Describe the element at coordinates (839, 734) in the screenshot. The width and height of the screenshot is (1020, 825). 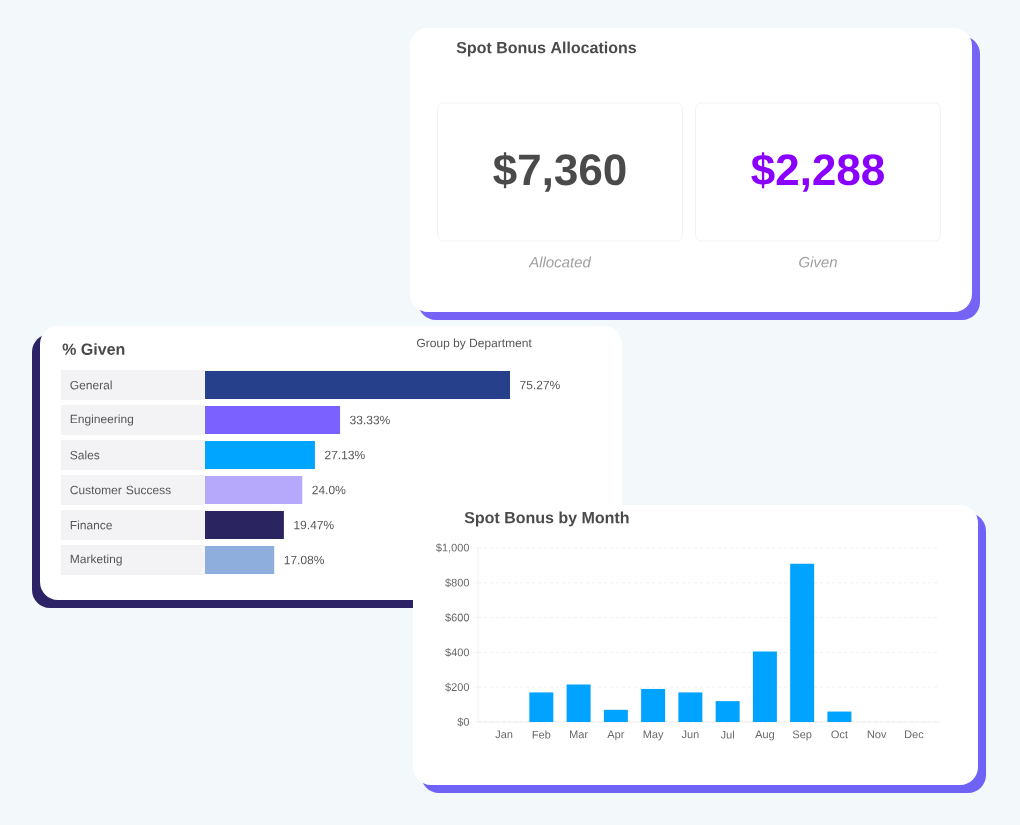
I see `x-tick-label: Oct` at that location.